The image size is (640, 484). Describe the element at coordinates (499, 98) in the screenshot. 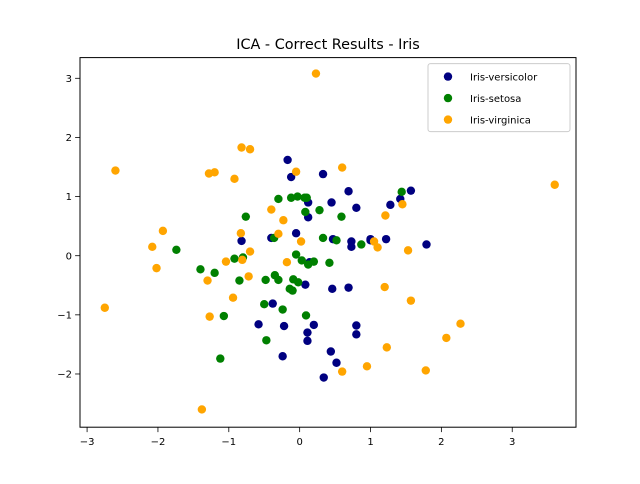

I see `legend: Iris-versicolor Iris-setosa Iris-virginica` at that location.